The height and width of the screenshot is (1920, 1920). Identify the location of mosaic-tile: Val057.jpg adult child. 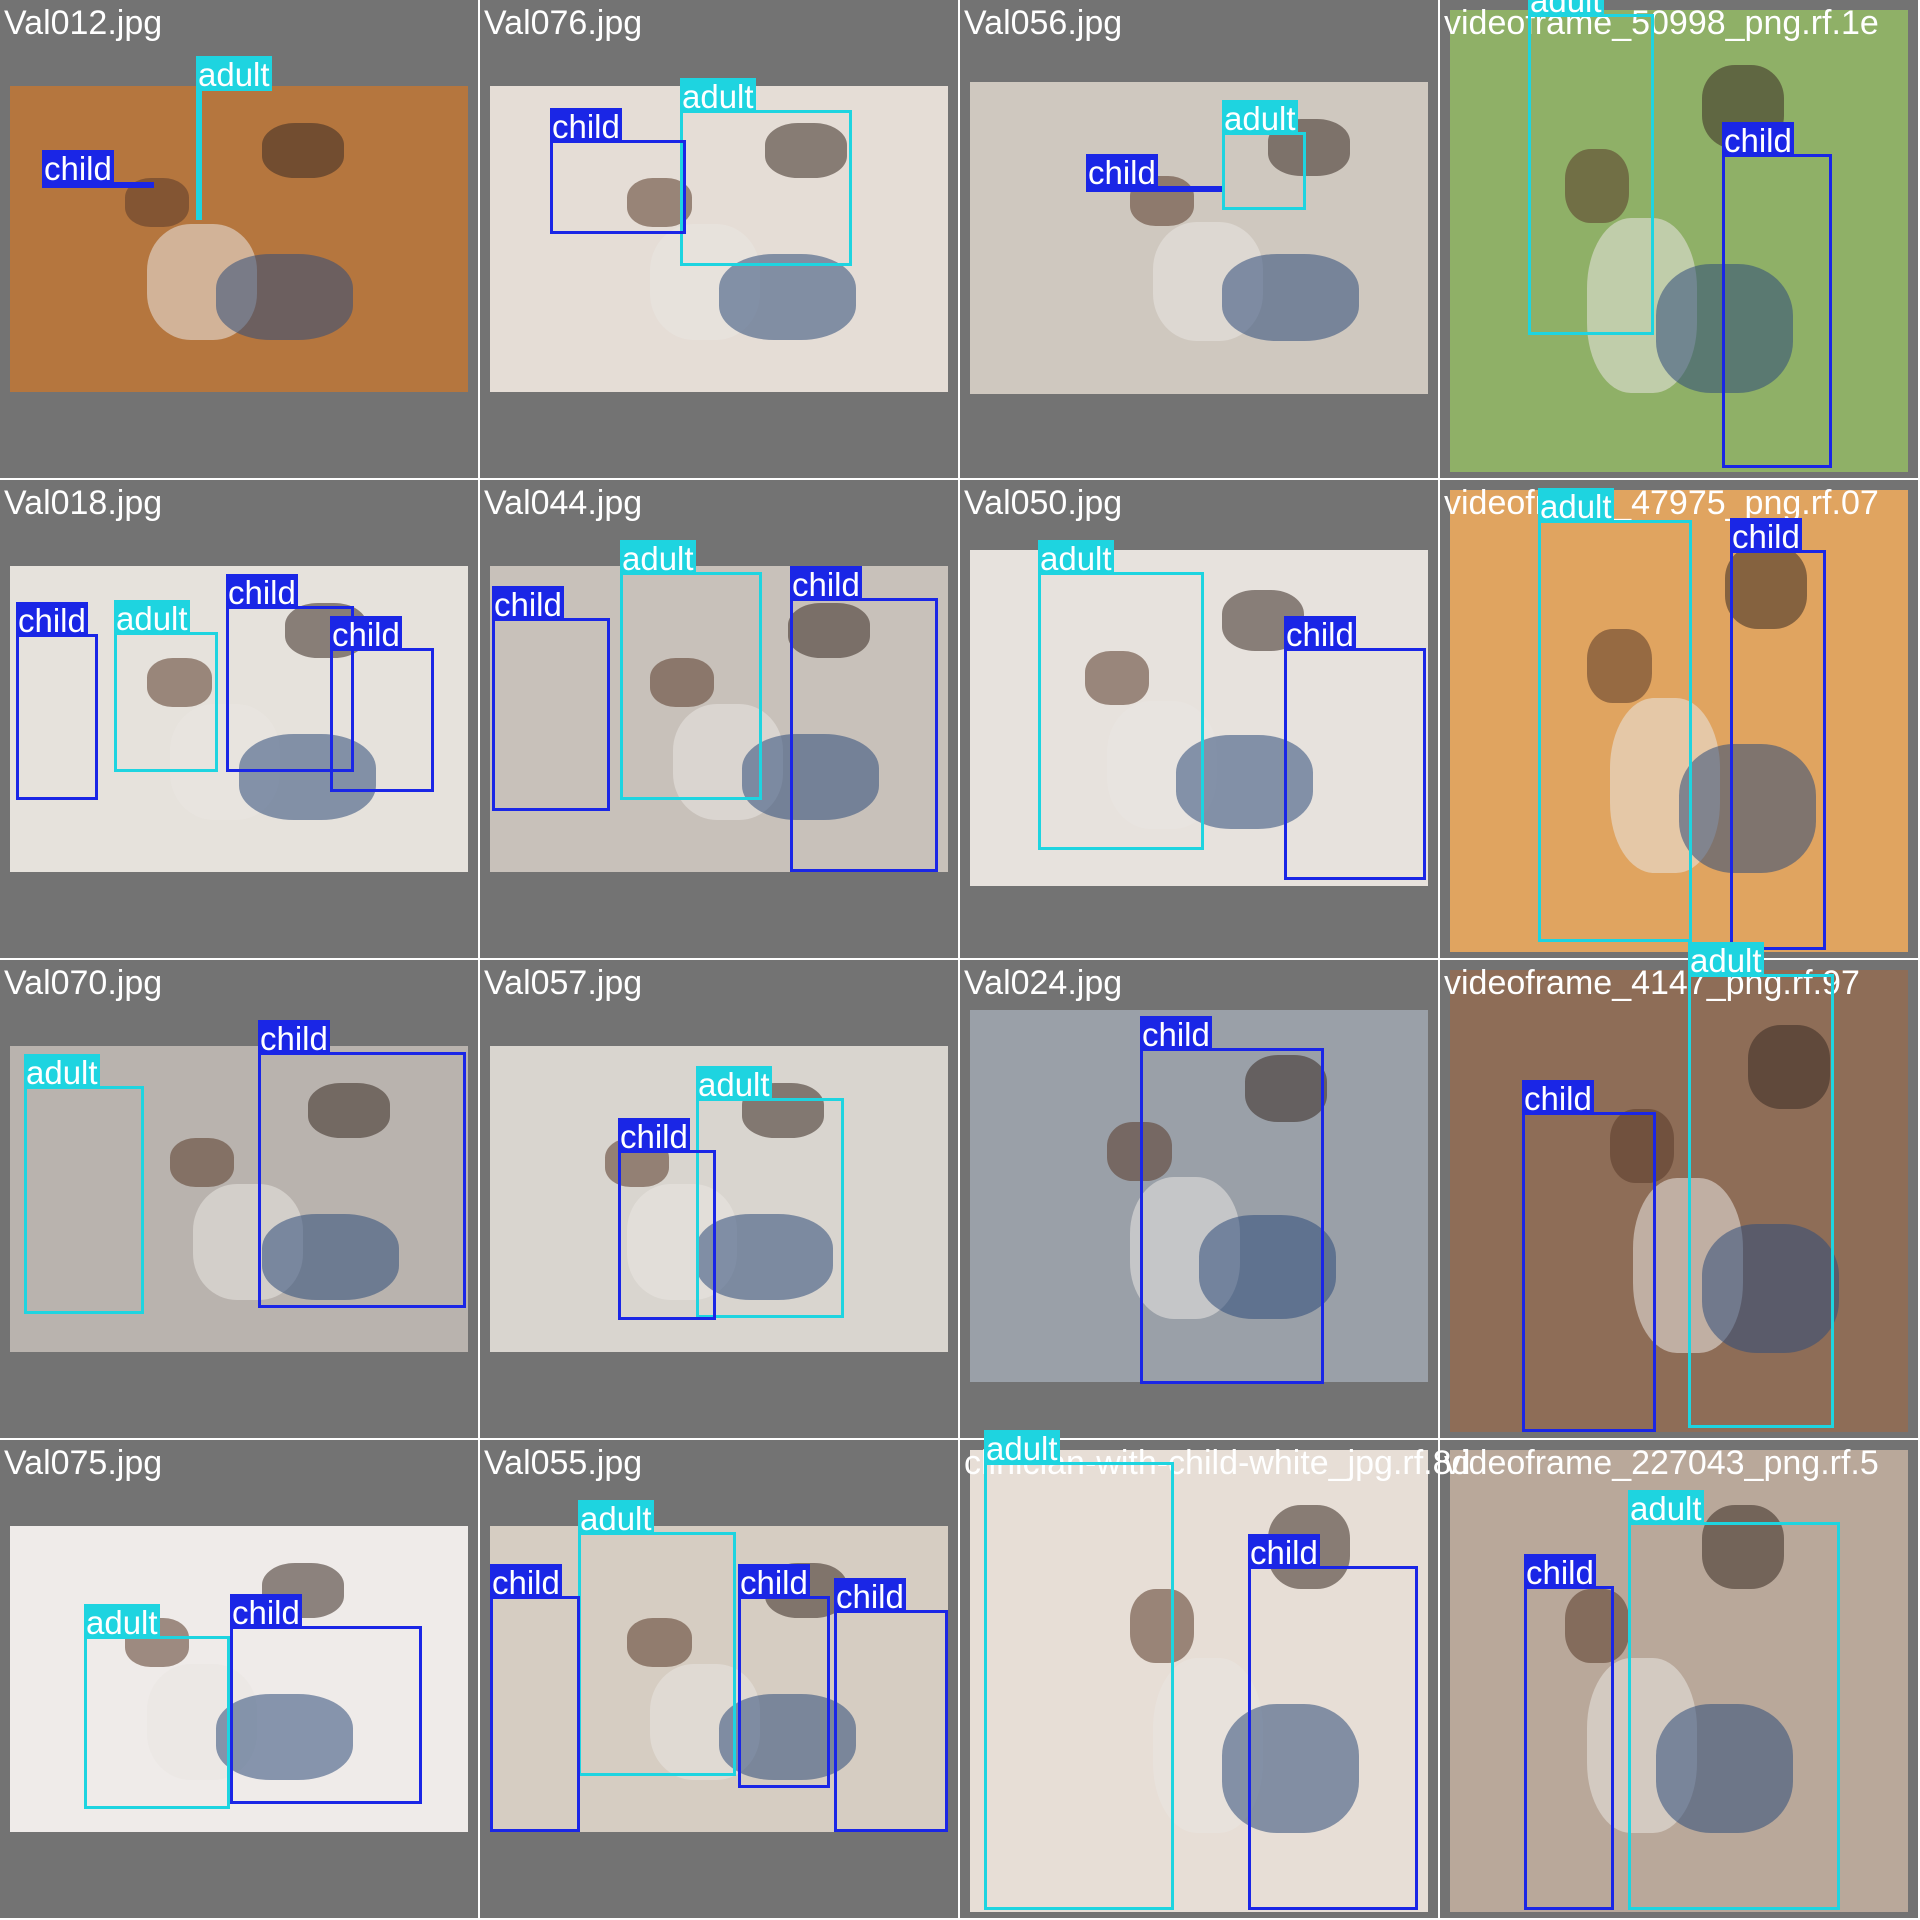
(719, 1199).